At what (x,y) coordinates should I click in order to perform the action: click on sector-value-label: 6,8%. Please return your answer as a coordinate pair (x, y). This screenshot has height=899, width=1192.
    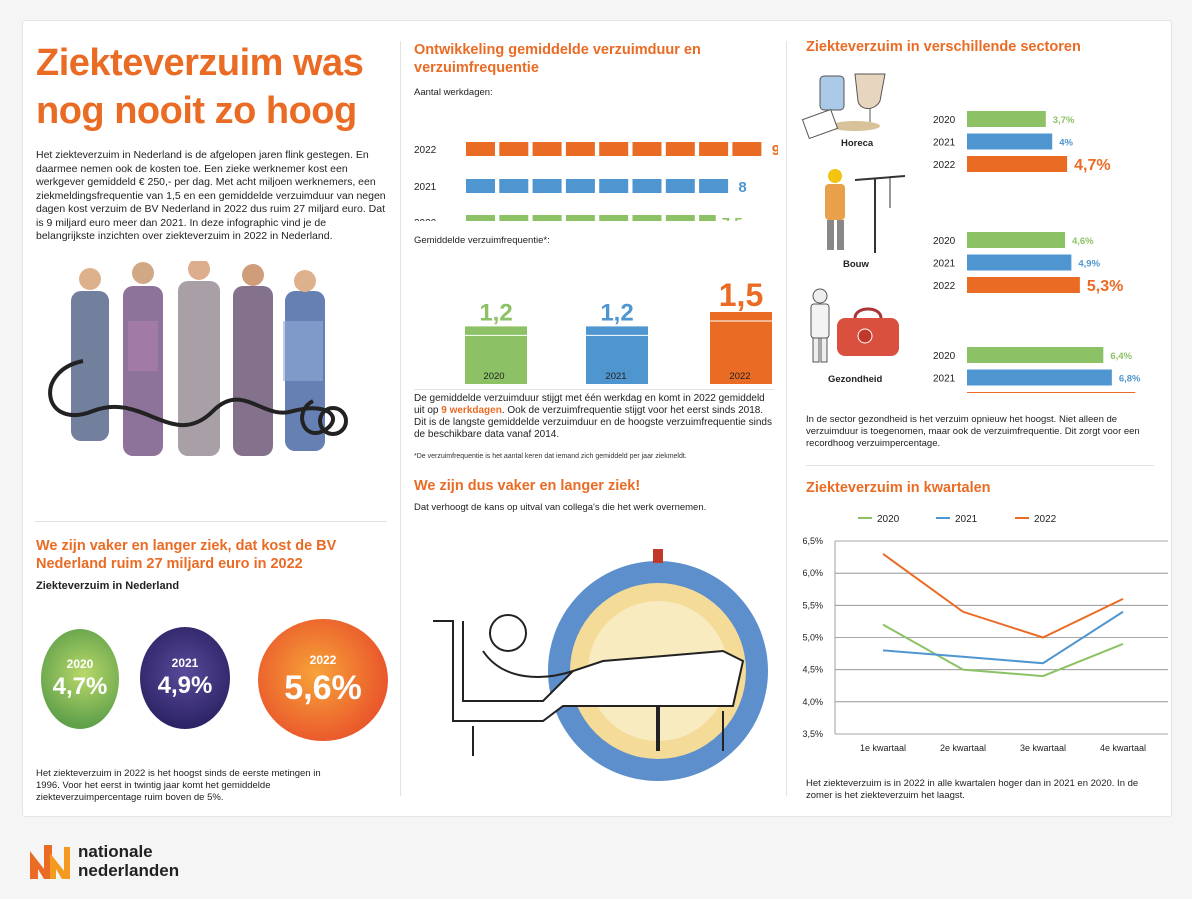
    Looking at the image, I should click on (1130, 379).